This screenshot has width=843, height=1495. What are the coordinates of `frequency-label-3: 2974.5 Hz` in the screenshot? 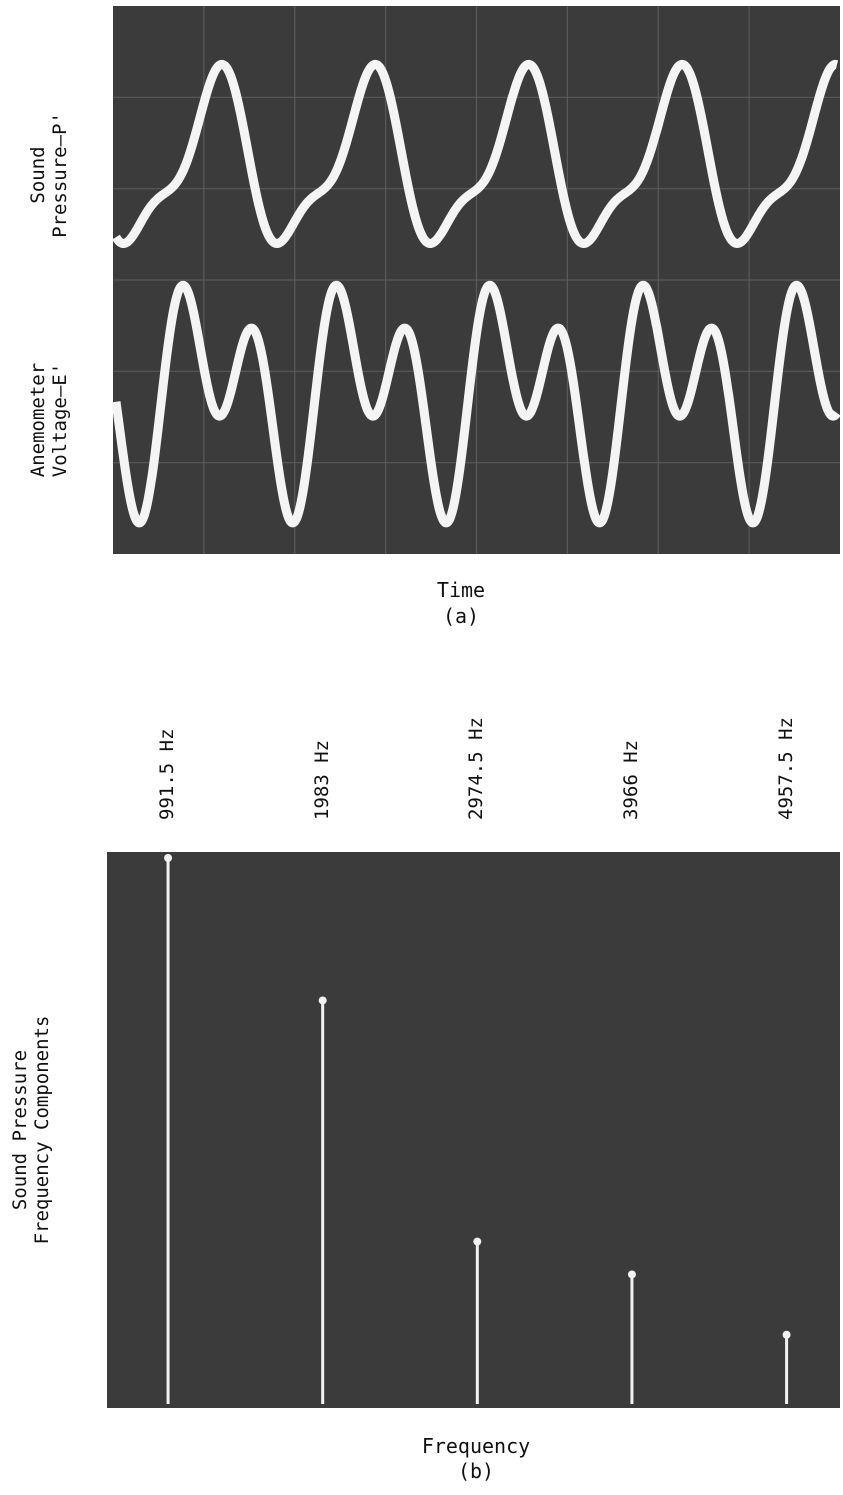 It's located at (476, 768).